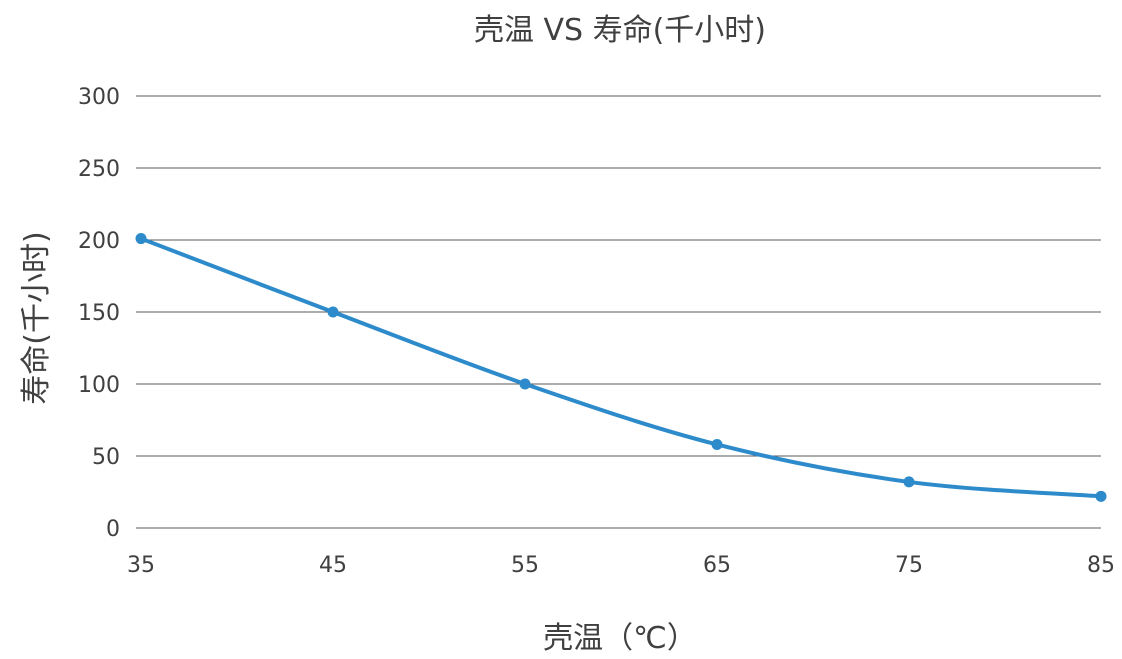  I want to click on y-axis-title: 寿命(千小时), so click(36, 317).